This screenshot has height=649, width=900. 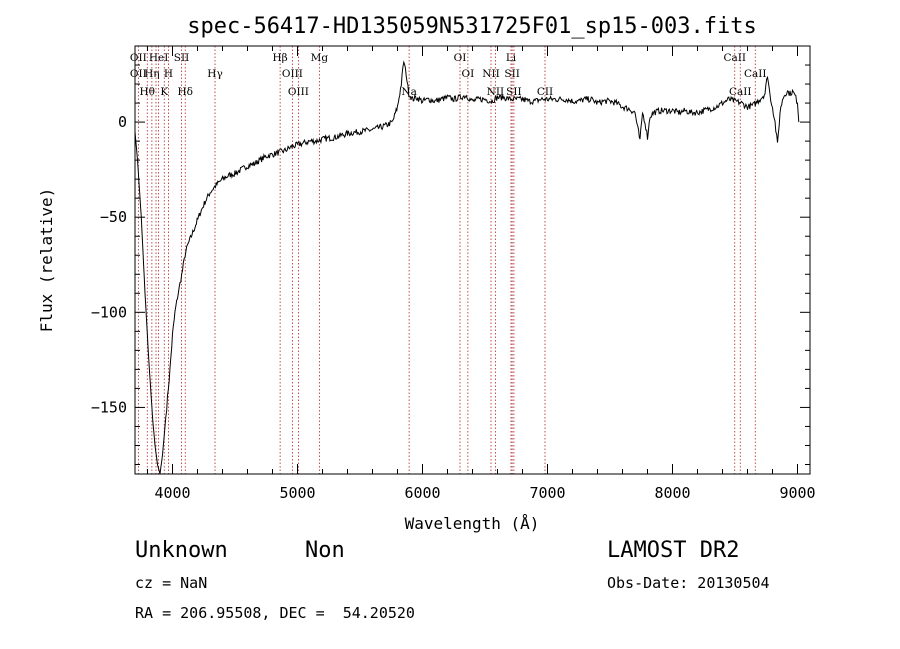 I want to click on line-label-10: H, so click(x=168, y=74).